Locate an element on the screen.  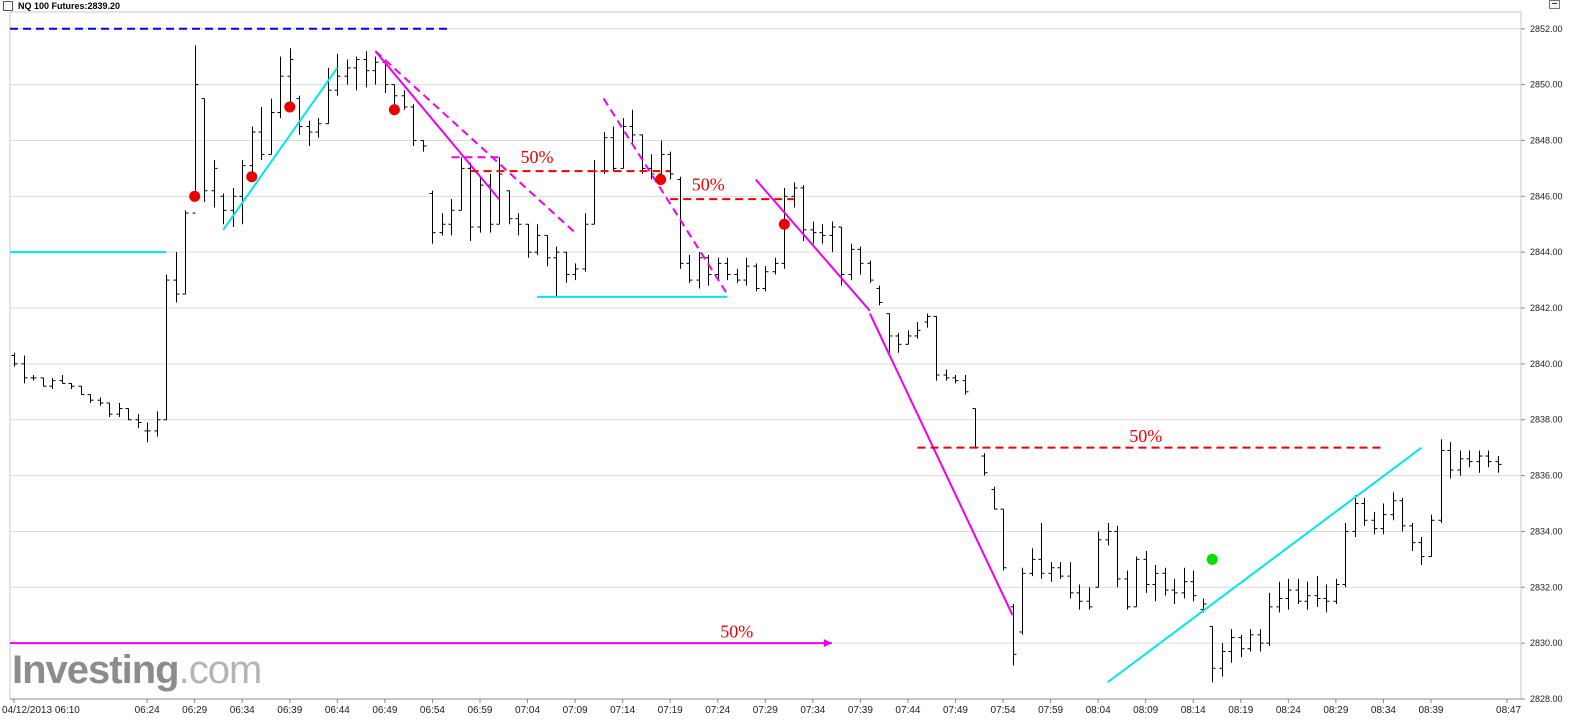
series-checkbox-icon is located at coordinates (8, 5).